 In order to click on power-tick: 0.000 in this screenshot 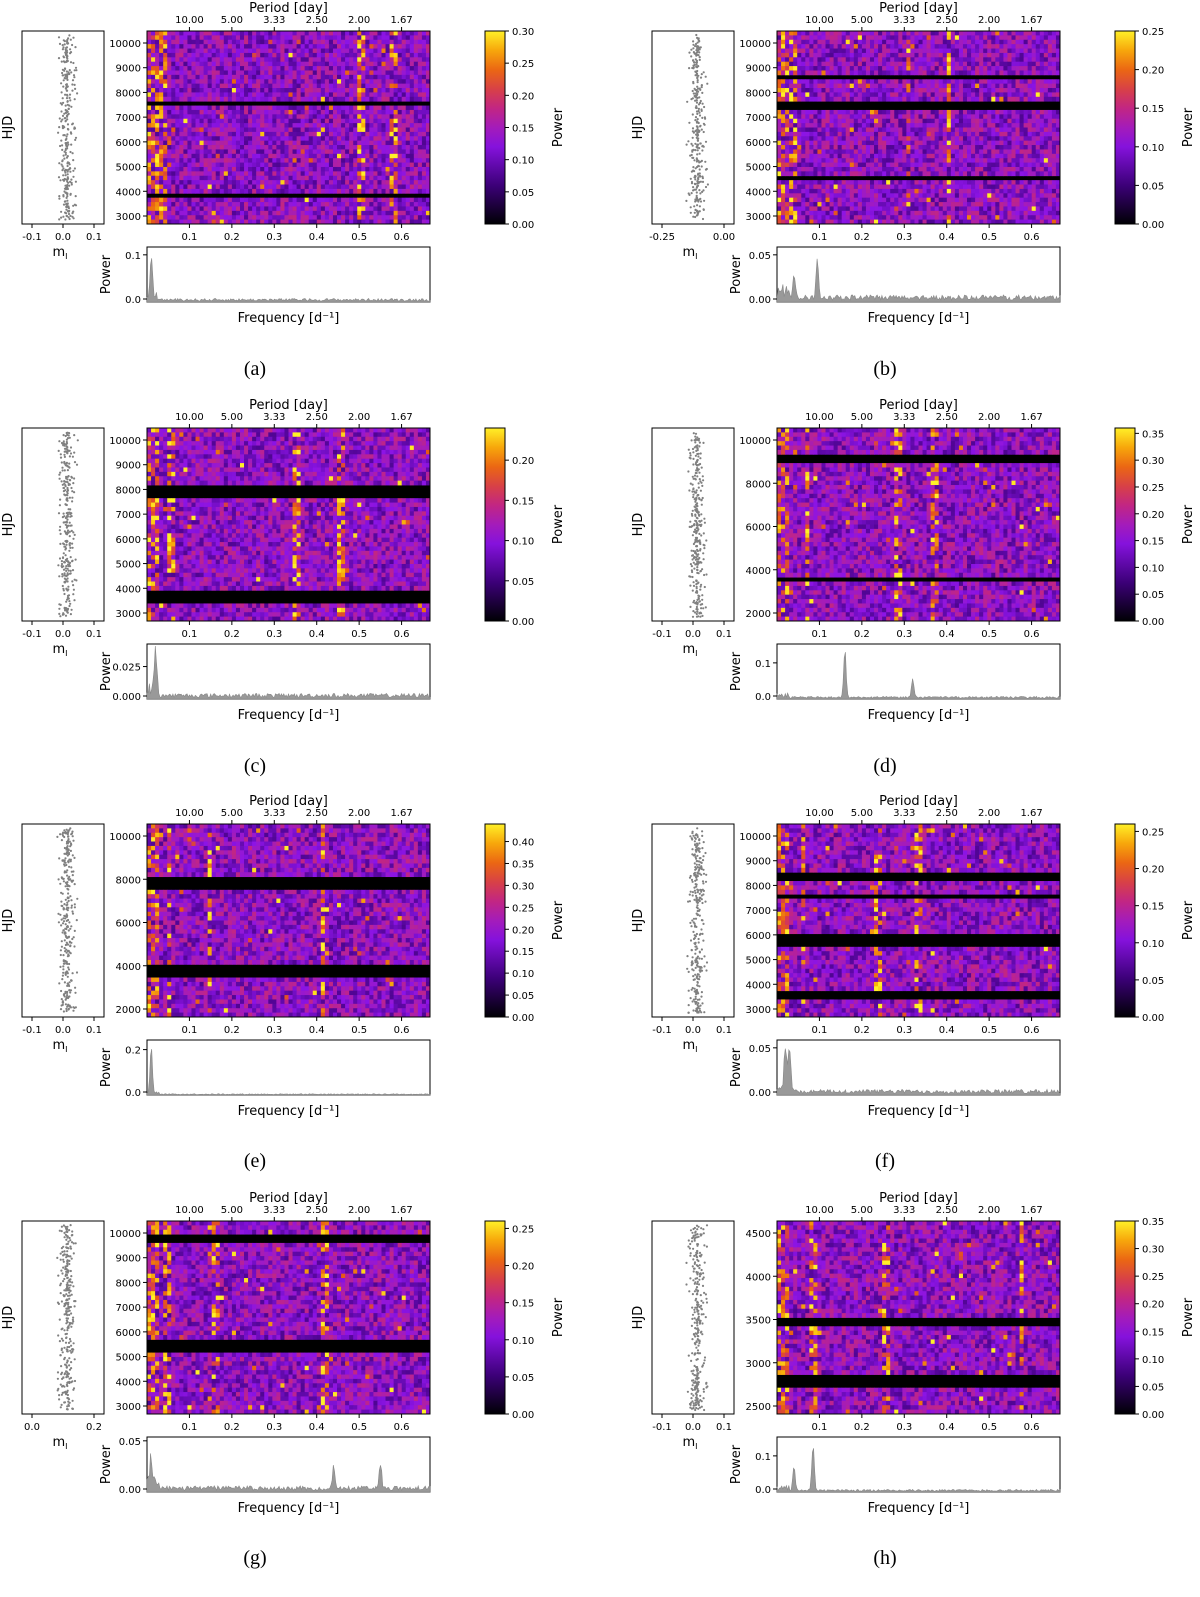, I will do `click(126, 697)`.